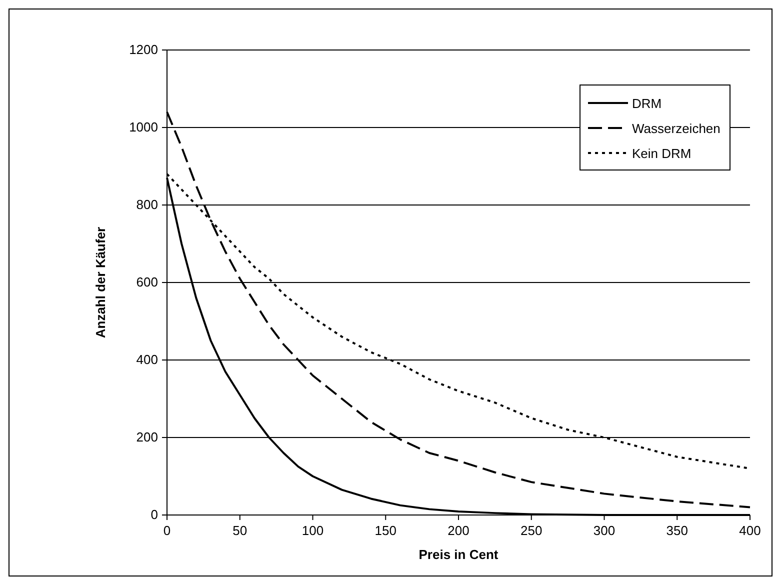  What do you see at coordinates (459, 530) in the screenshot?
I see `x-tick-label: 200` at bounding box center [459, 530].